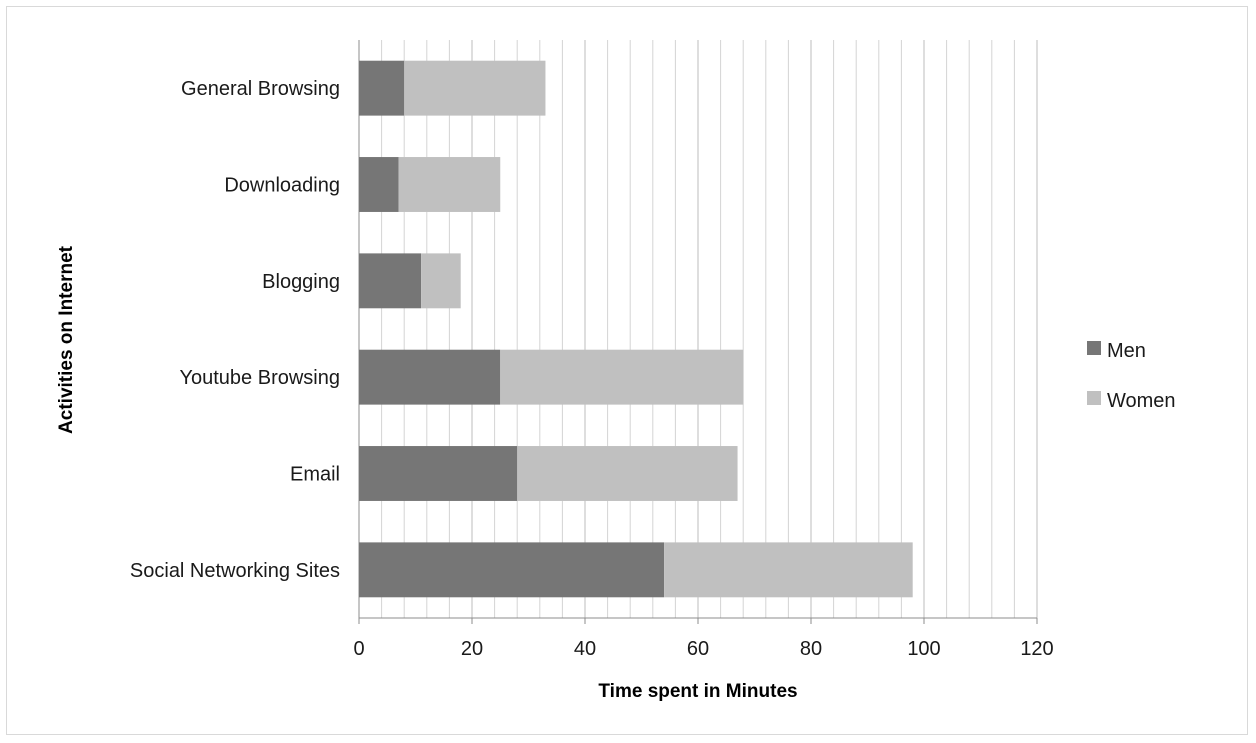 The width and height of the screenshot is (1256, 743). What do you see at coordinates (1036, 649) in the screenshot?
I see `x-tick-label: 120` at bounding box center [1036, 649].